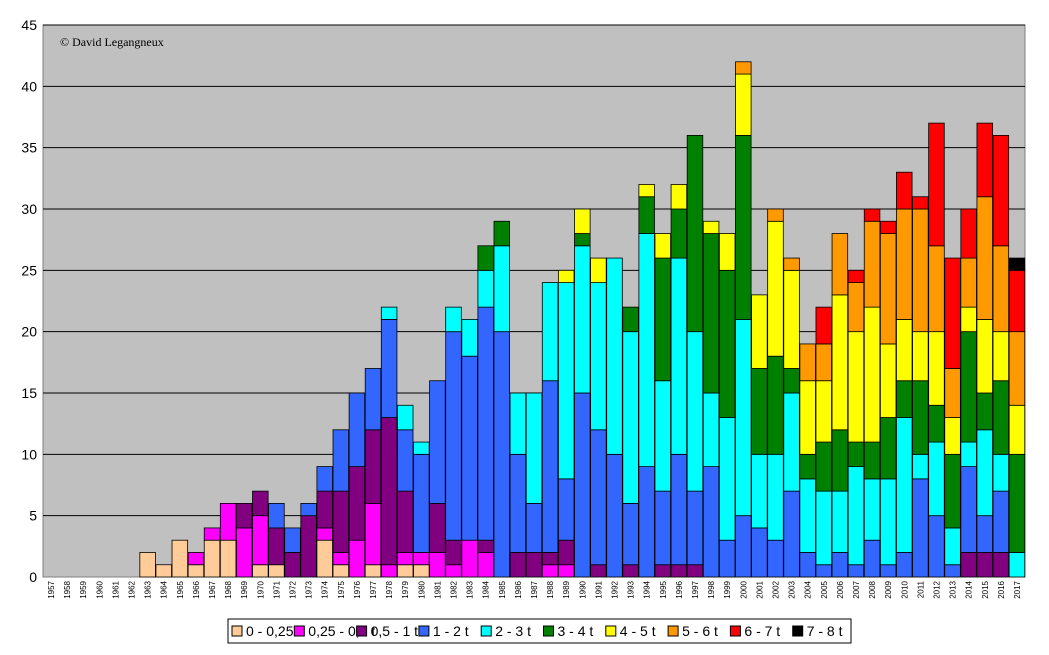  I want to click on x-tick-label: 1994, so click(647, 589).